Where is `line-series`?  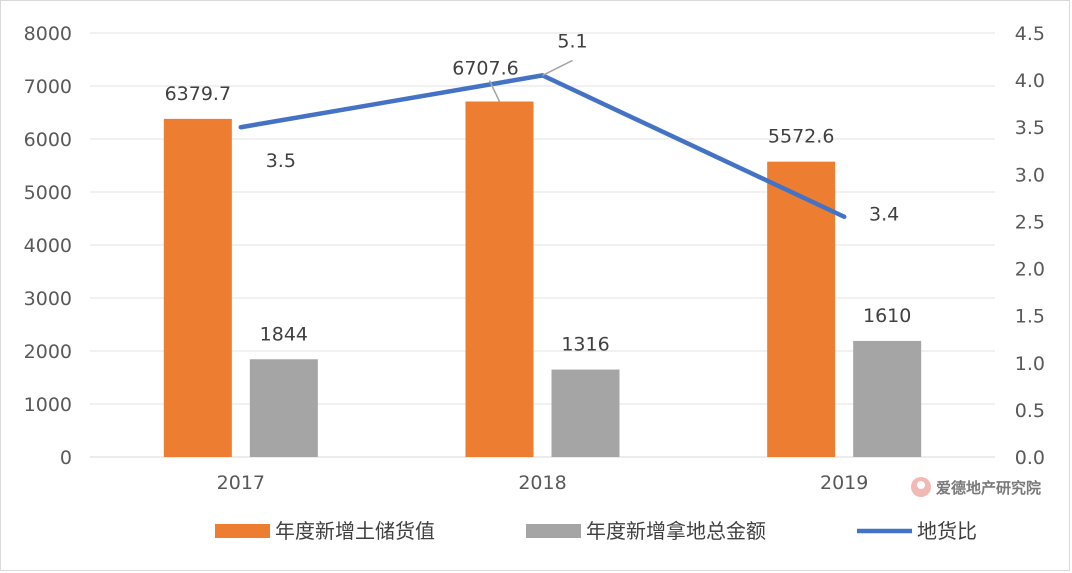 line-series is located at coordinates (542, 146).